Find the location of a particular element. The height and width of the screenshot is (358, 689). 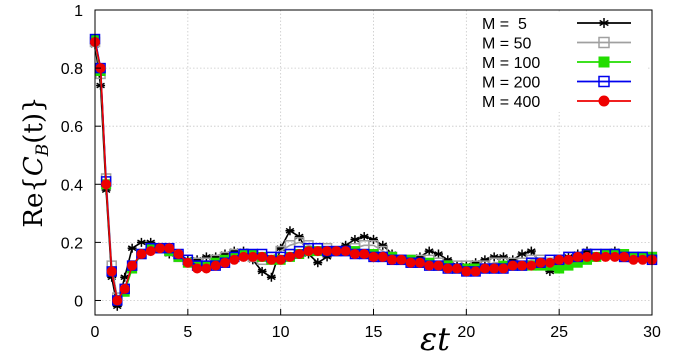

x-tick-label: 15 is located at coordinates (374, 332).